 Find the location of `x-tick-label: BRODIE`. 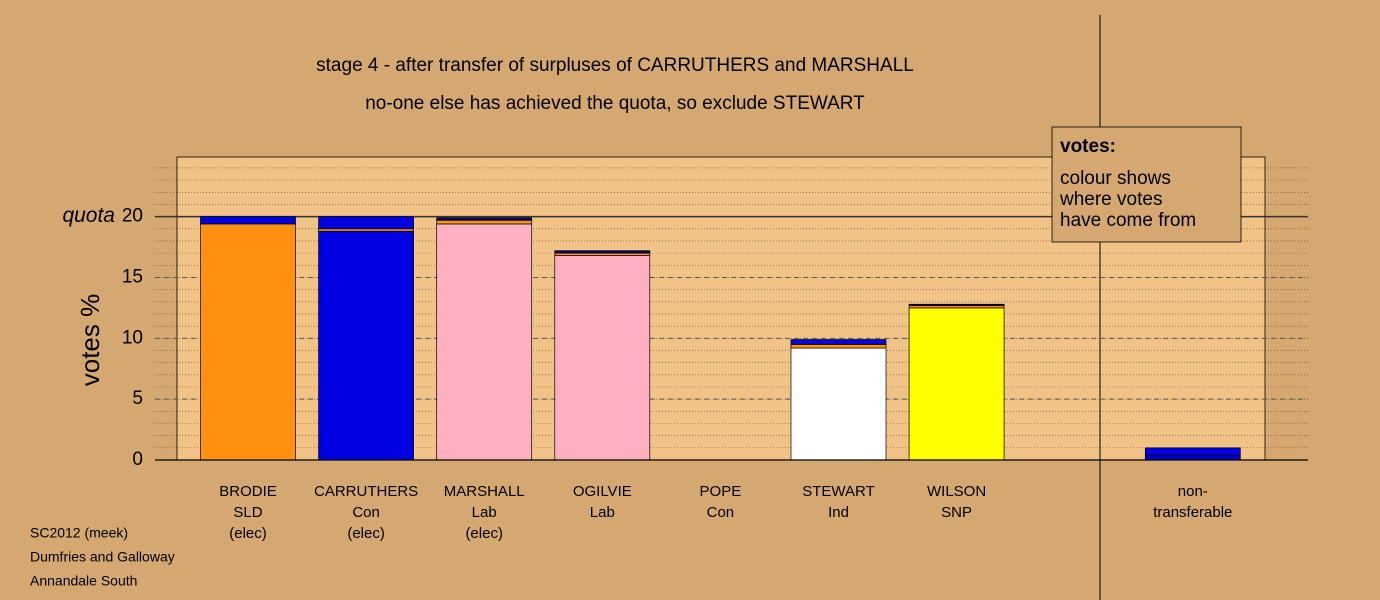

x-tick-label: BRODIE is located at coordinates (248, 491).